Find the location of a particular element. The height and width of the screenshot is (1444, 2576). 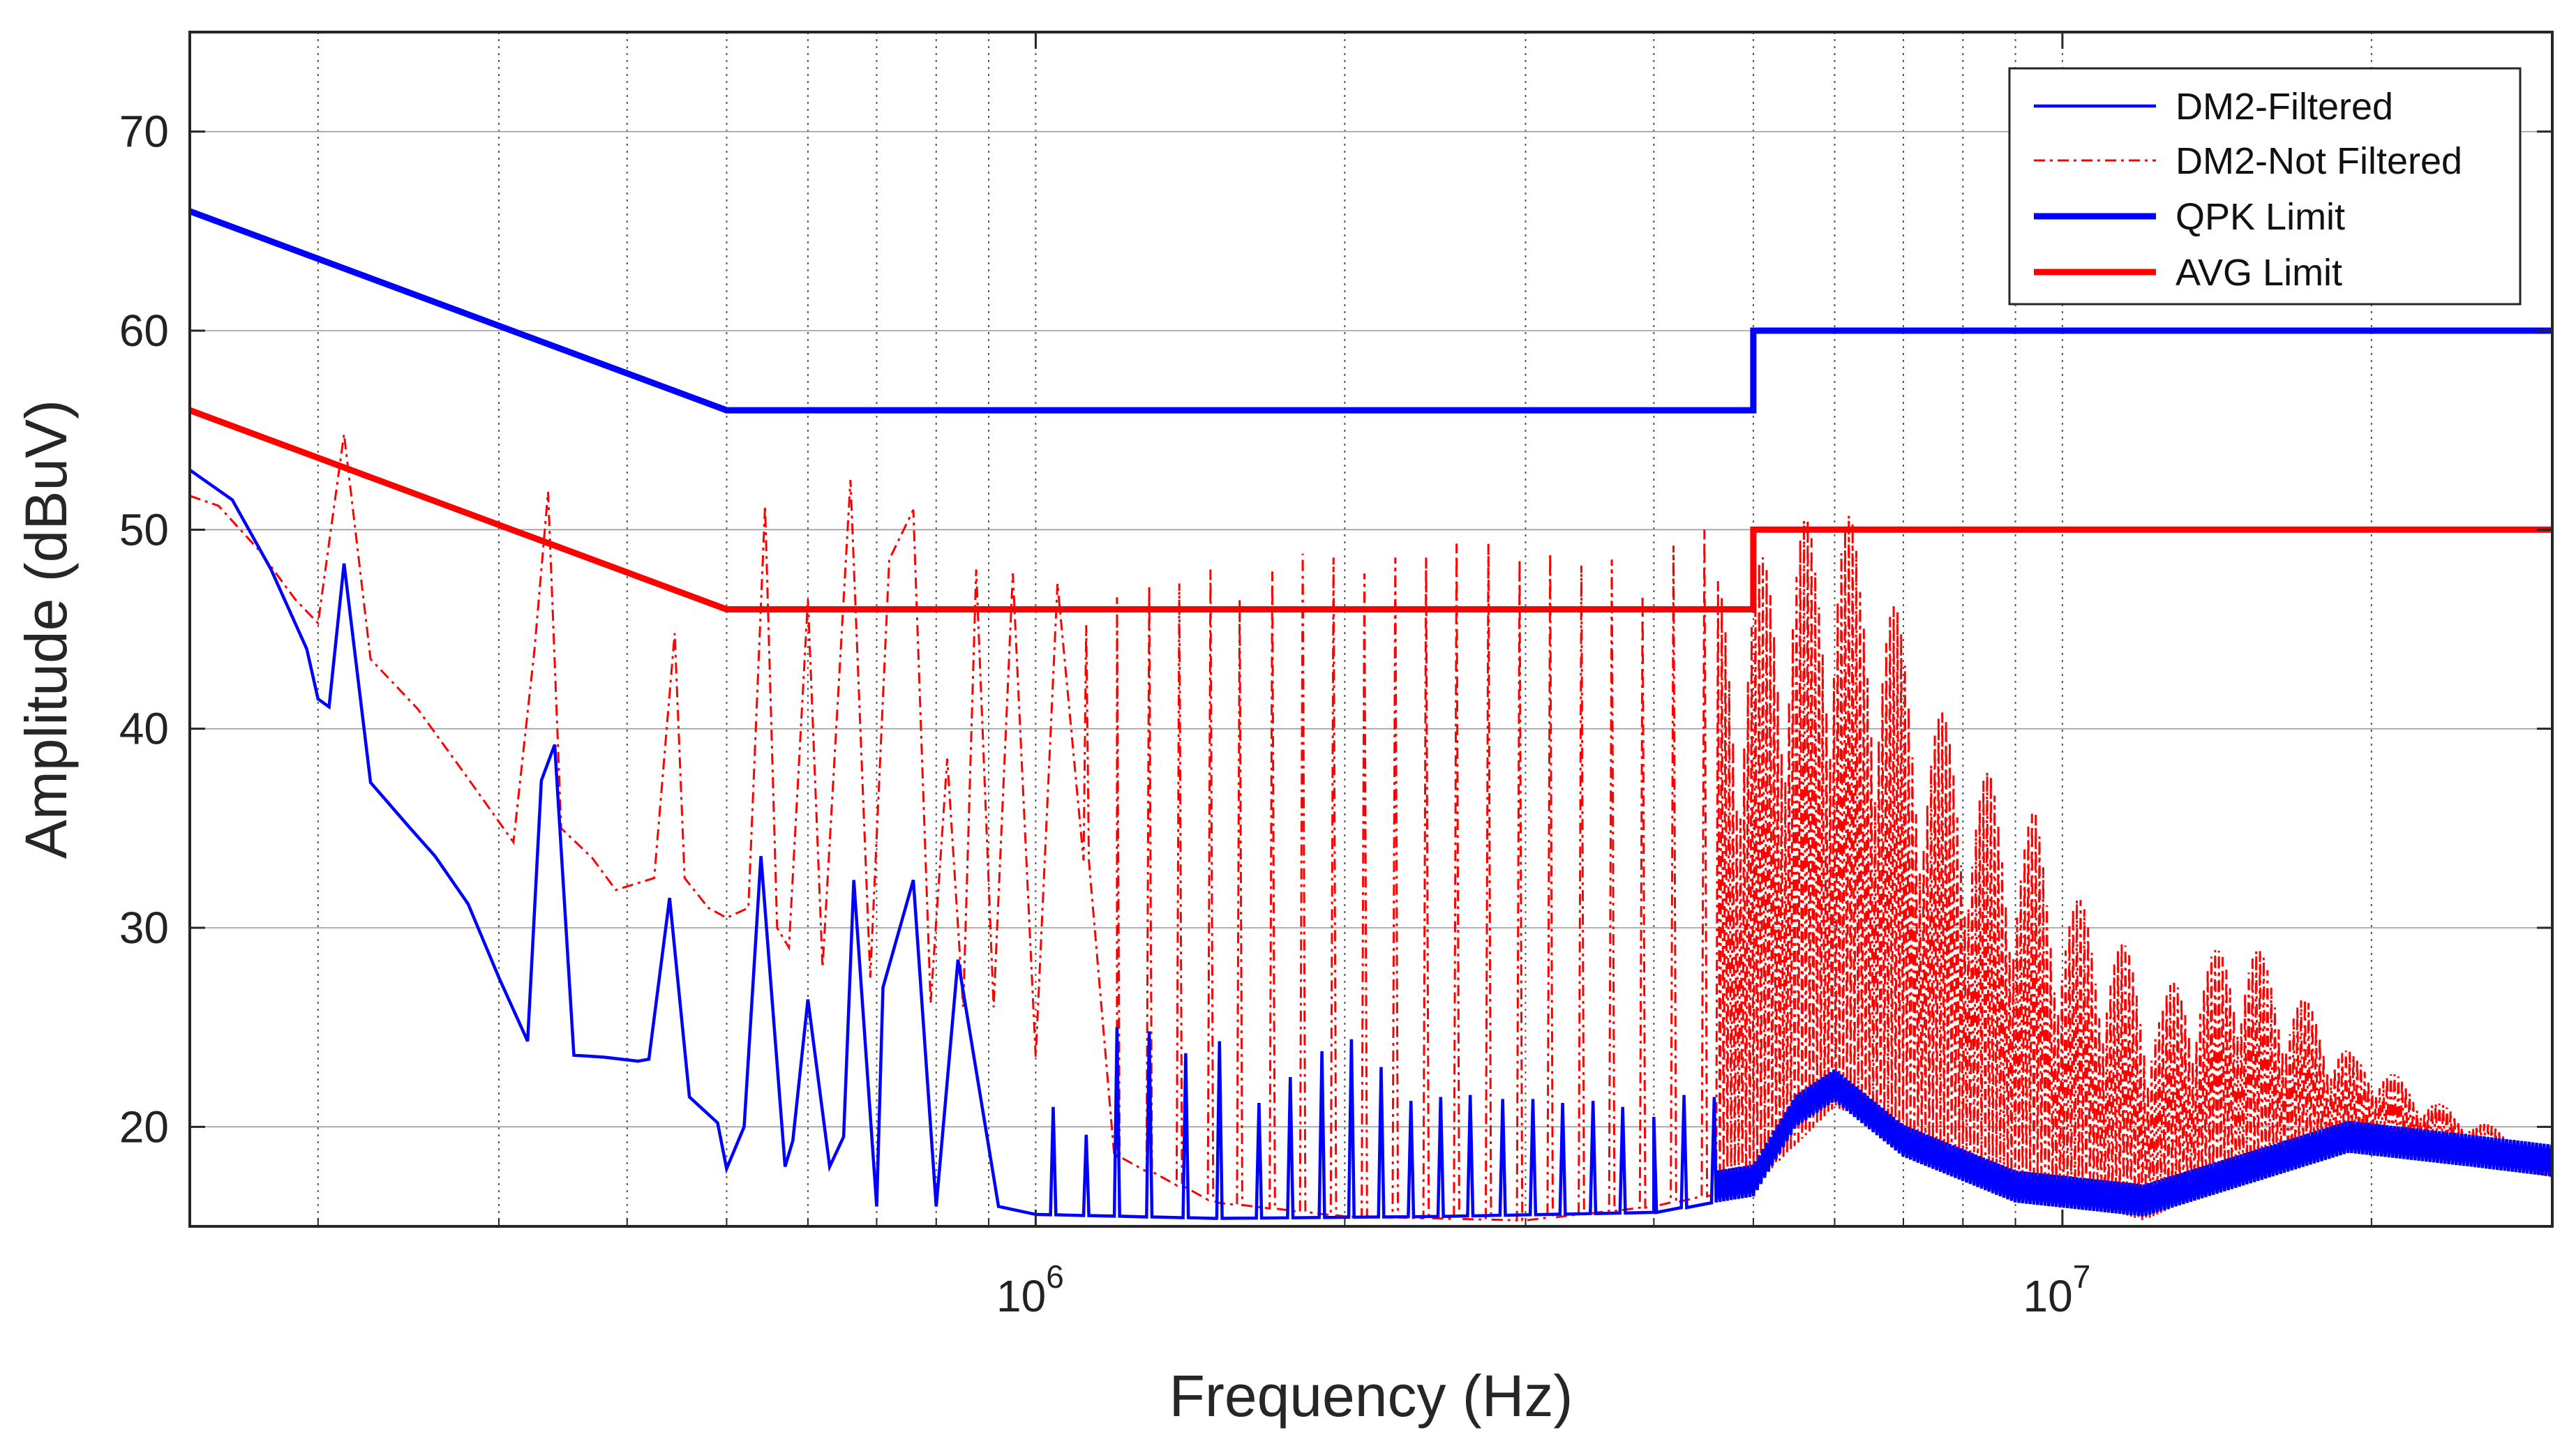

legend-label-avg-limit: AVG Limit is located at coordinates (2259, 273).